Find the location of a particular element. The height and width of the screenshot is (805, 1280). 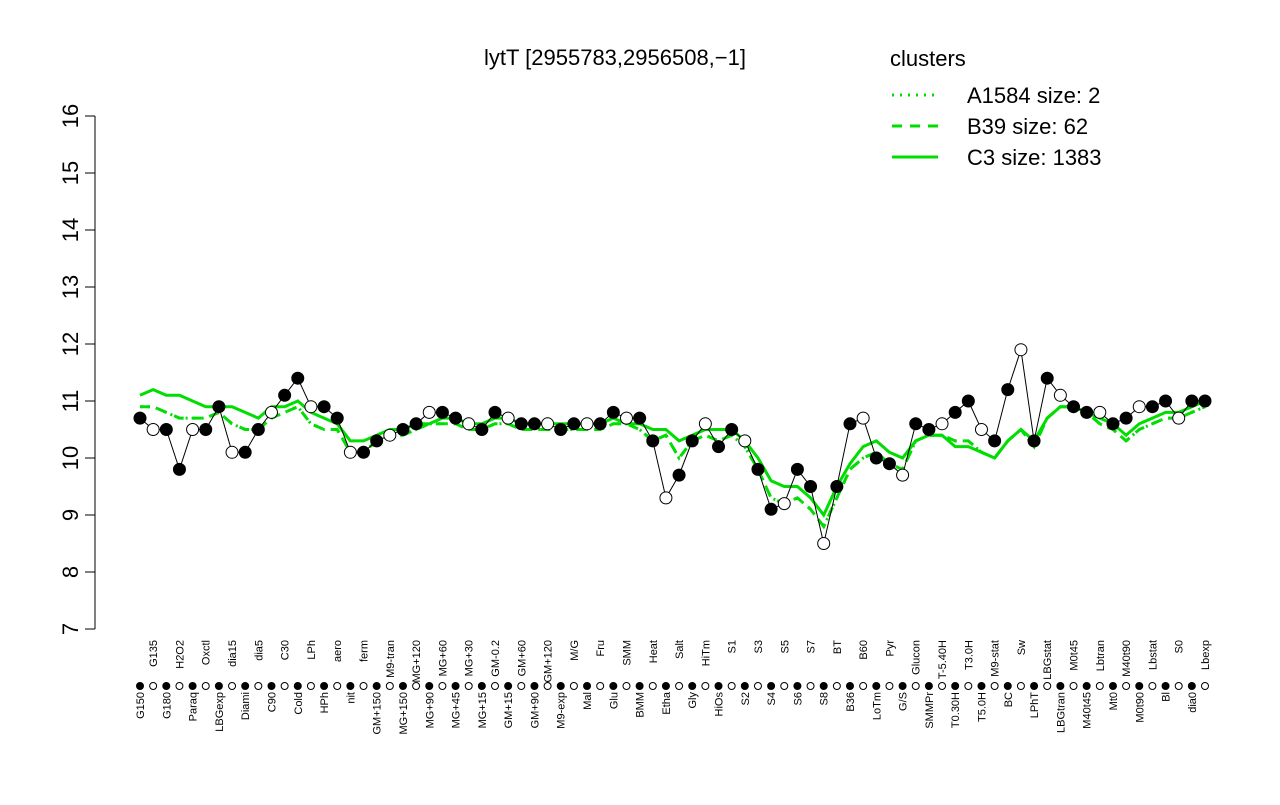

x-tick-label: G135 is located at coordinates (154, 653).